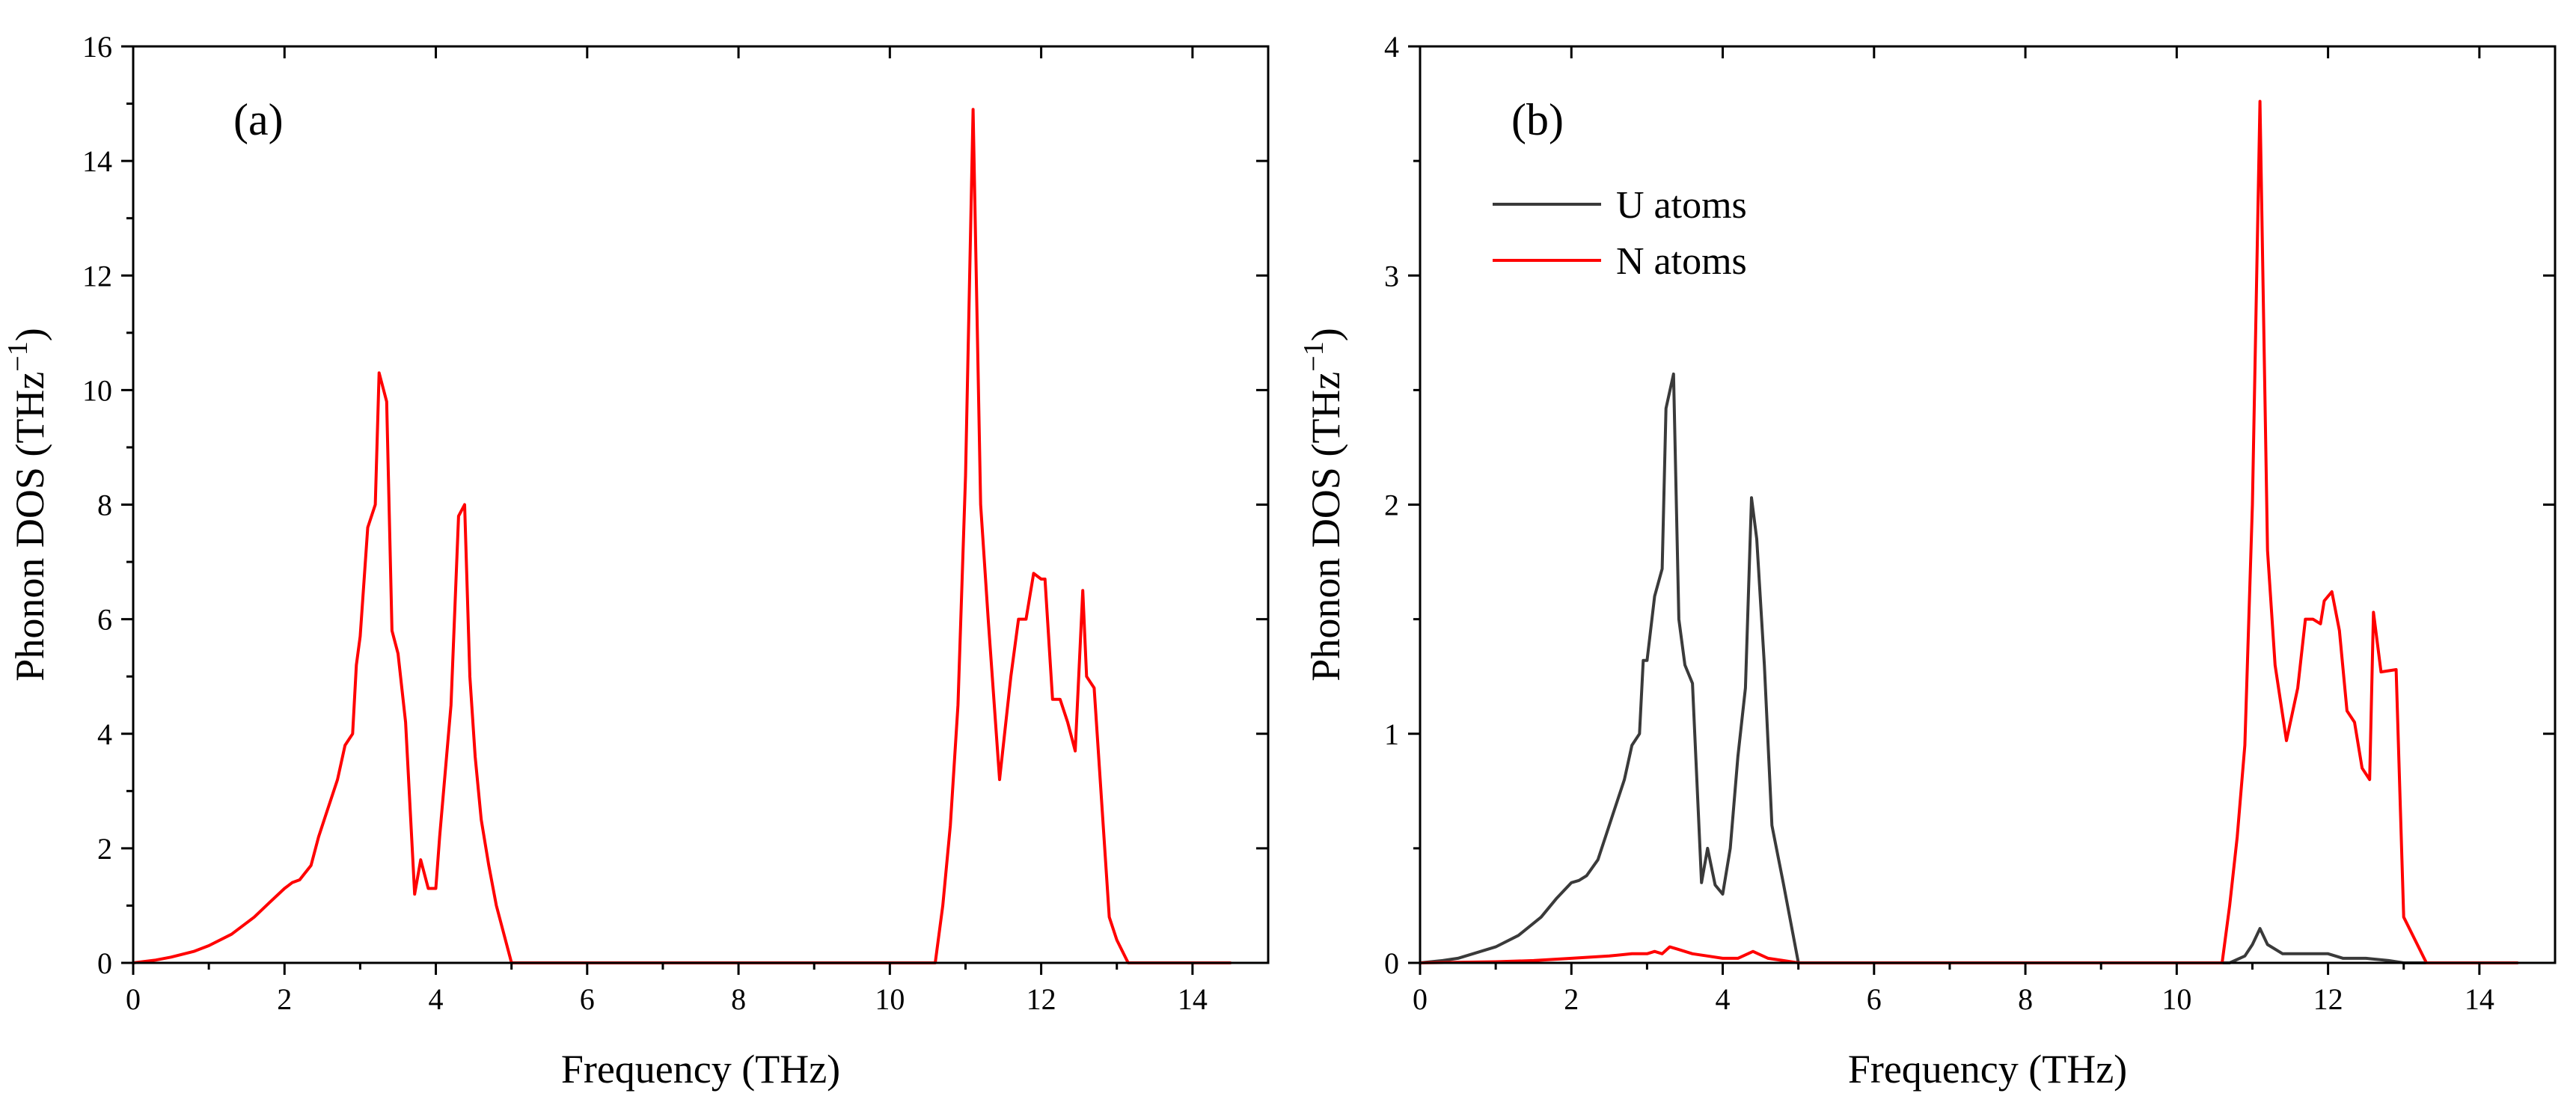 The height and width of the screenshot is (1117, 2576). What do you see at coordinates (97, 161) in the screenshot?
I see `y-tick-label: 14` at bounding box center [97, 161].